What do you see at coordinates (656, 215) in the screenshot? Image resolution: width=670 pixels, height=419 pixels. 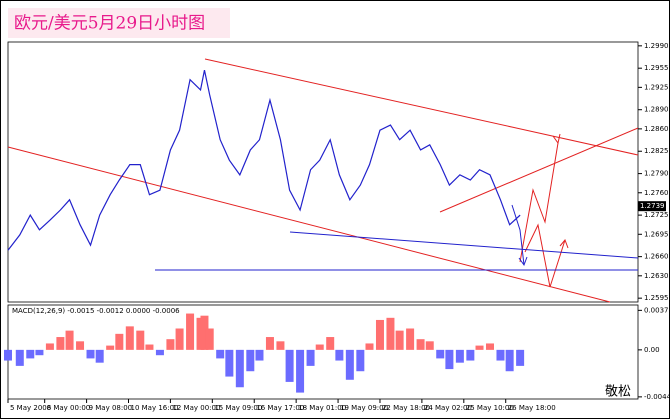 I see `y-tick-label: 1.2725` at bounding box center [656, 215].